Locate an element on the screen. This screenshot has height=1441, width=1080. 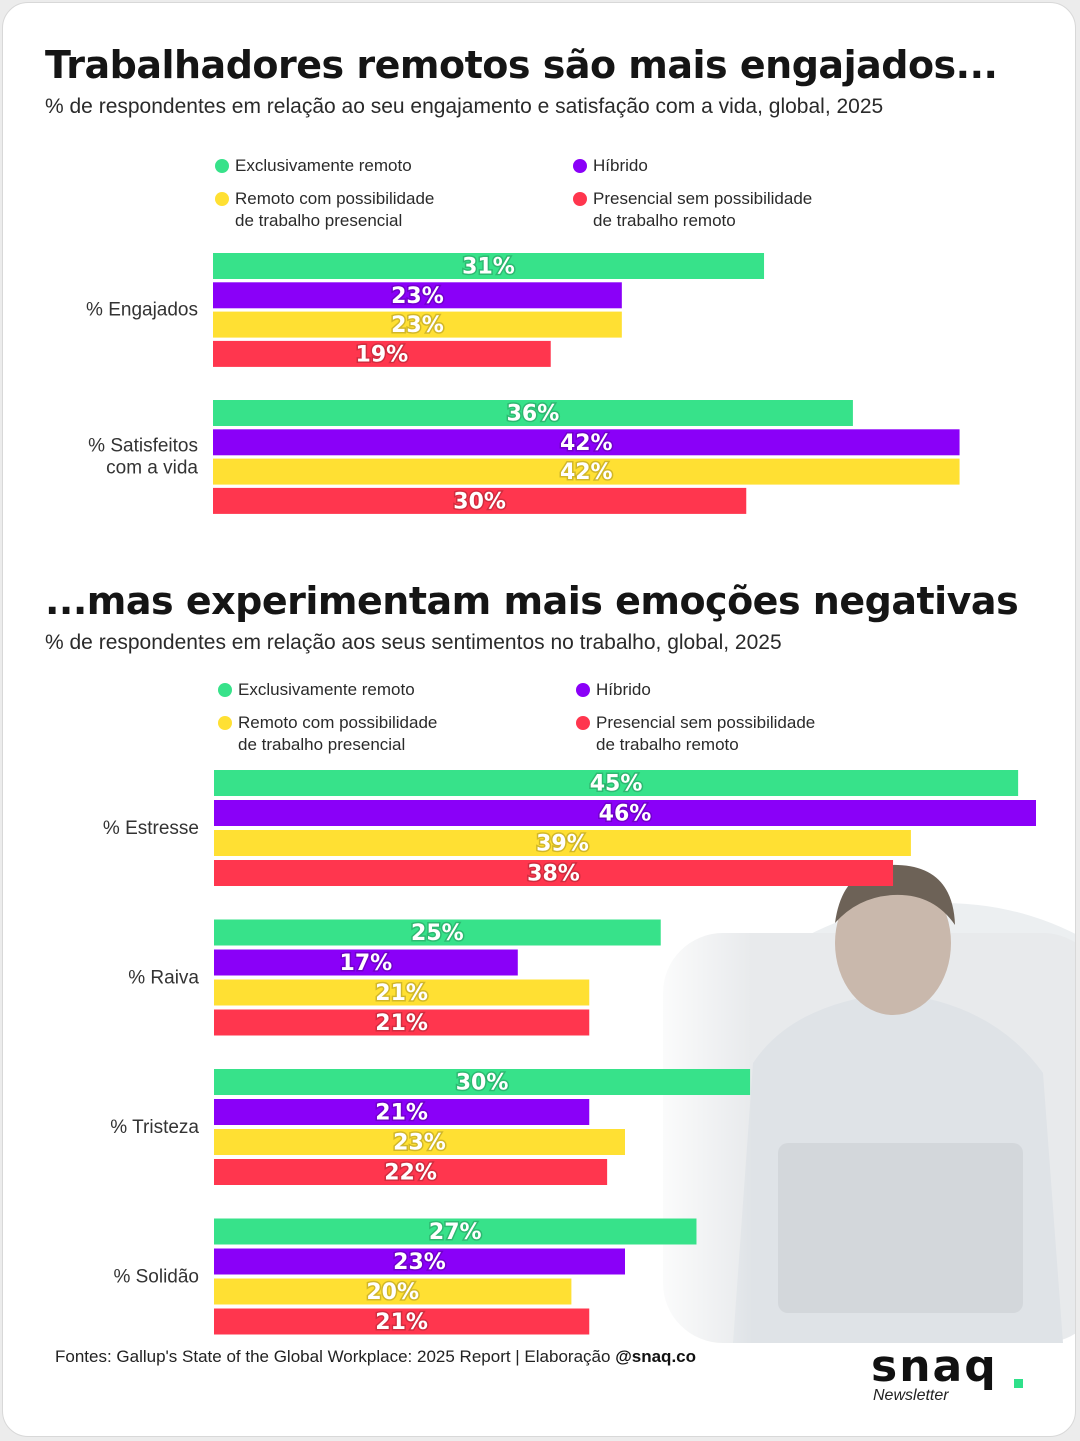
category-label: % Engajados is located at coordinates (142, 310).